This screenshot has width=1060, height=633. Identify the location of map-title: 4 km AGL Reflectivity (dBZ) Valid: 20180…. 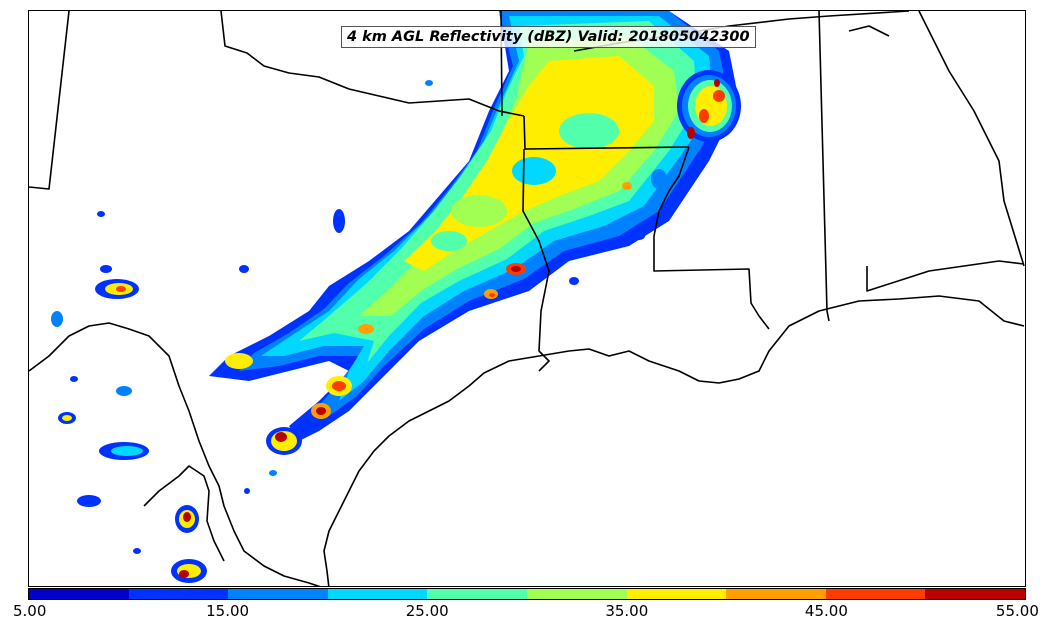
(548, 37).